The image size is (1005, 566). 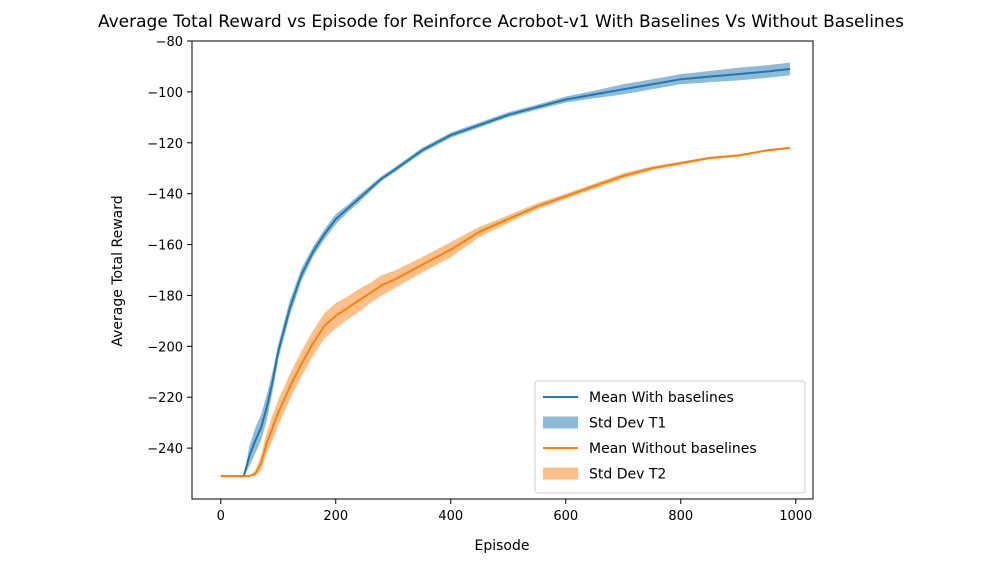 I want to click on legend-box, so click(x=670, y=437).